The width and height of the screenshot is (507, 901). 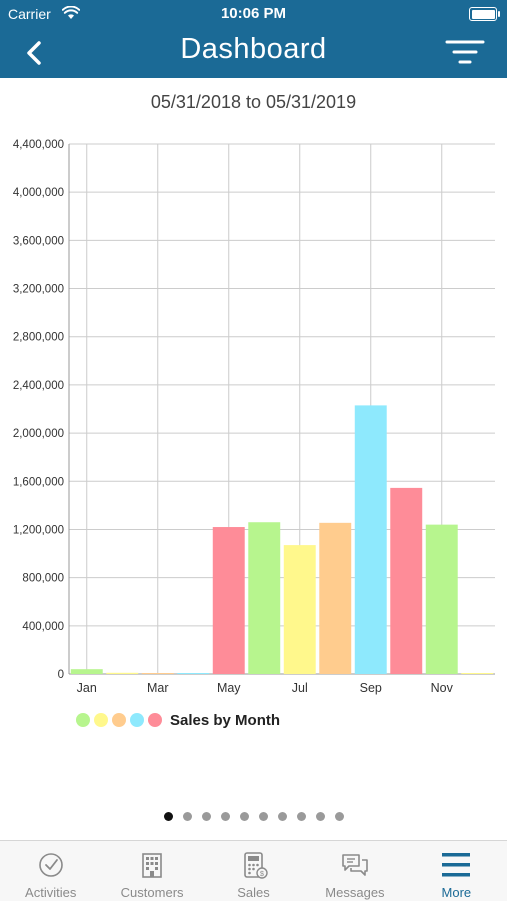 I want to click on filter-icon, so click(x=465, y=53).